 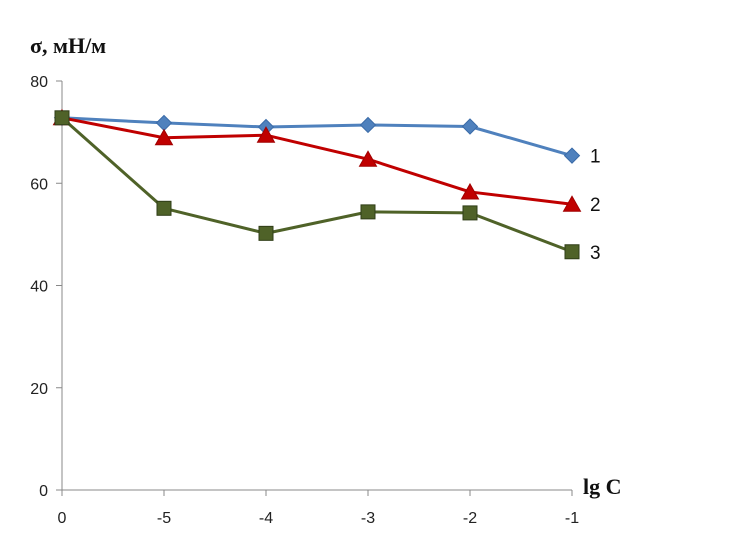 I want to click on x-tick-label: -2, so click(x=470, y=518).